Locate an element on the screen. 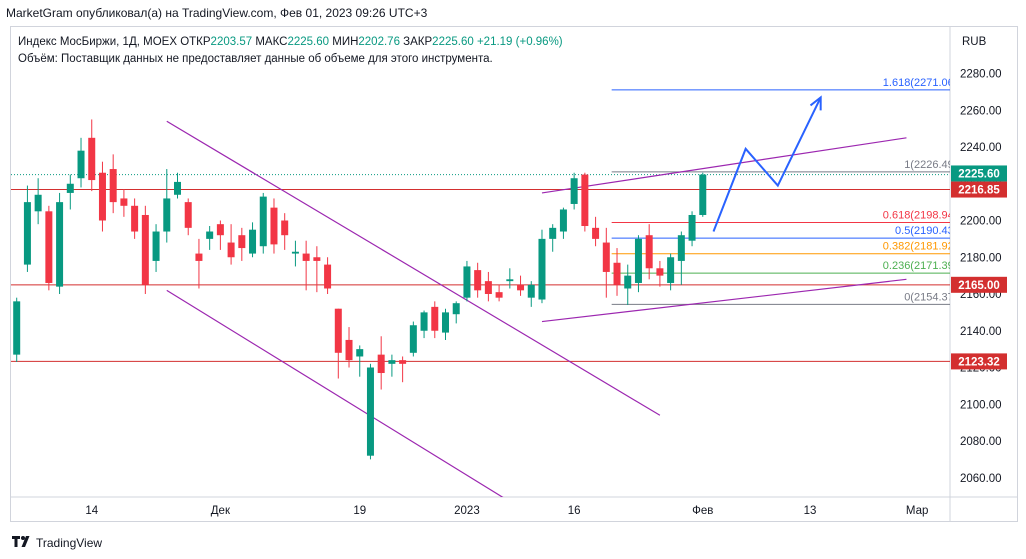 The image size is (1026, 559). x-tick-label: 2023 is located at coordinates (467, 511).